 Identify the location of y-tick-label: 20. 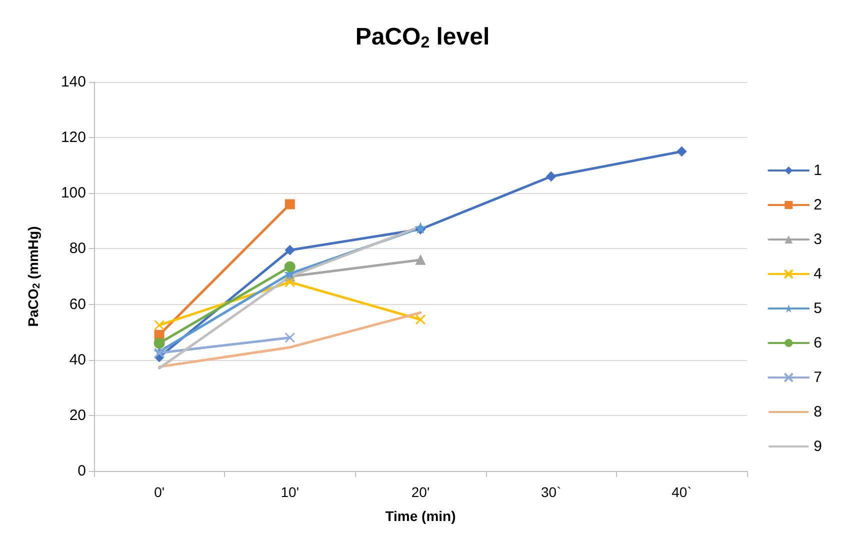
(77, 415).